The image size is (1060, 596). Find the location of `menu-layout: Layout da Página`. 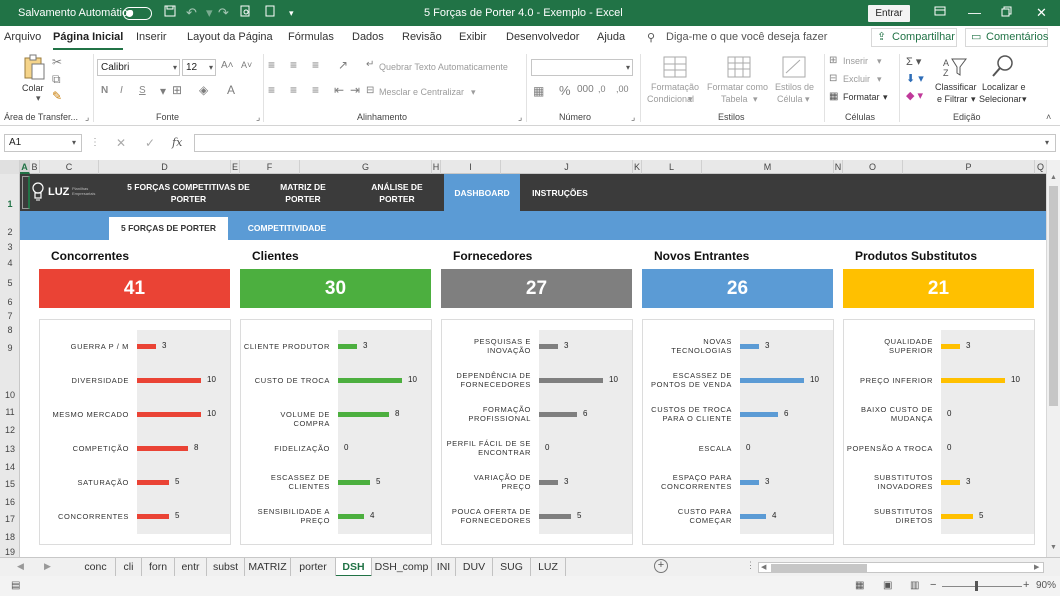

menu-layout: Layout da Página is located at coordinates (230, 37).